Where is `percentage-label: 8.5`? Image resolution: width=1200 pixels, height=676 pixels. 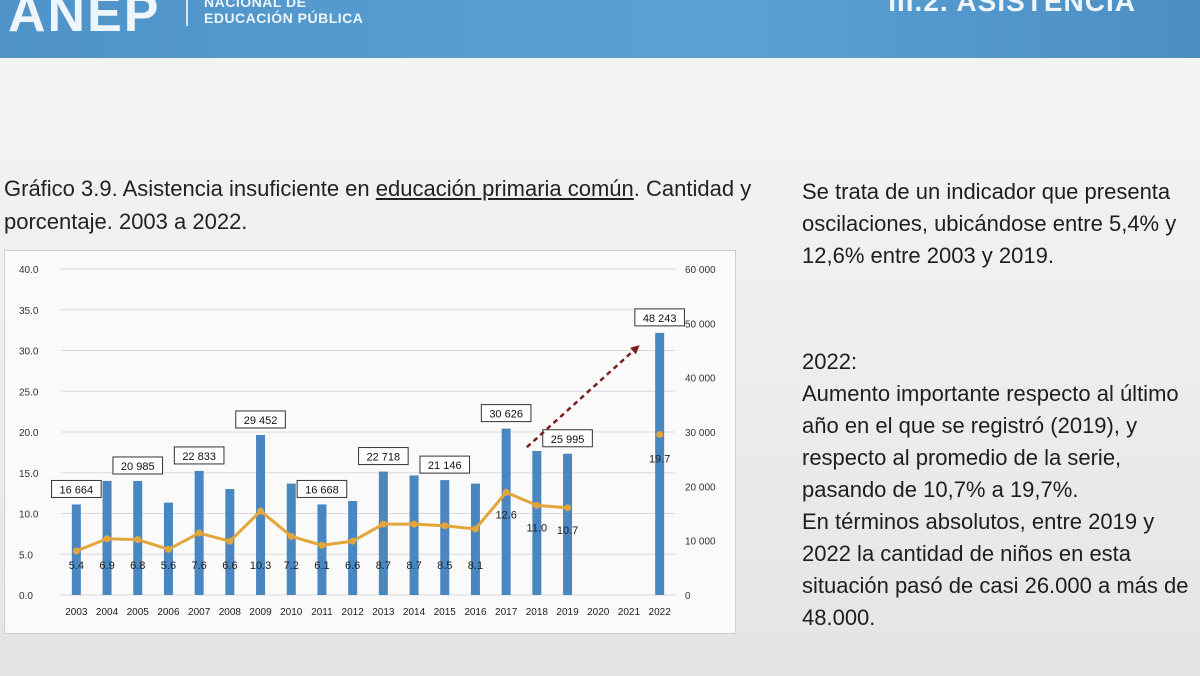 percentage-label: 8.5 is located at coordinates (444, 566).